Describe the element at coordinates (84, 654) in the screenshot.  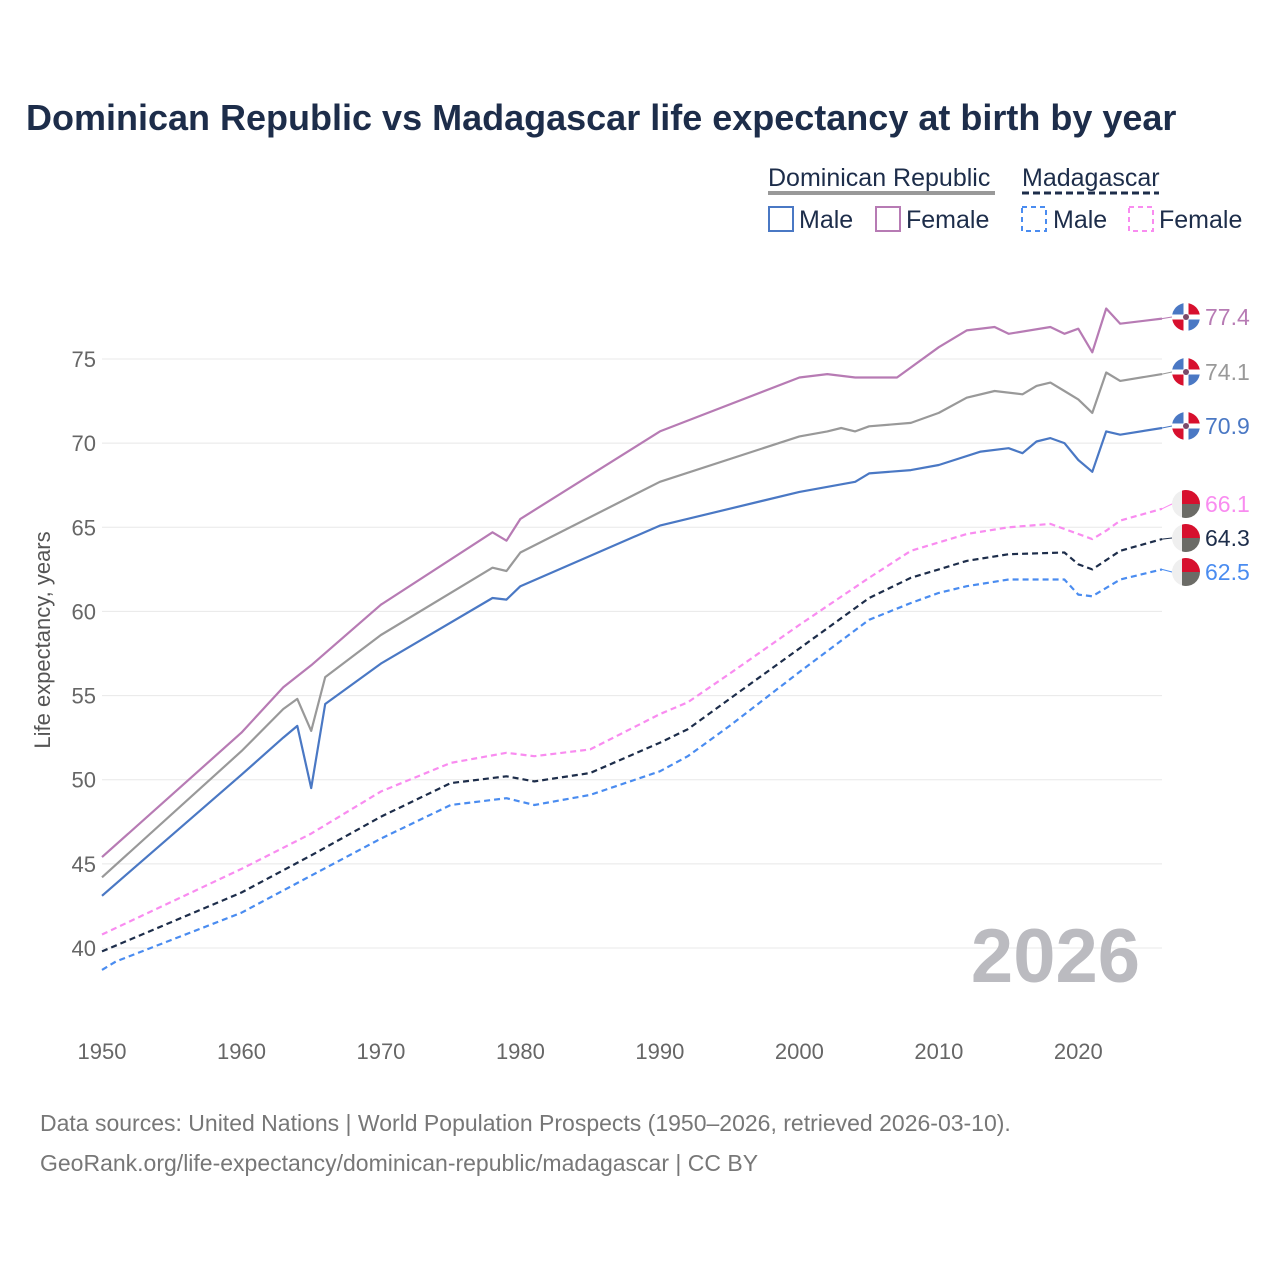
I see `y-ticks: 40 45 50 55 60 65 70 75` at that location.